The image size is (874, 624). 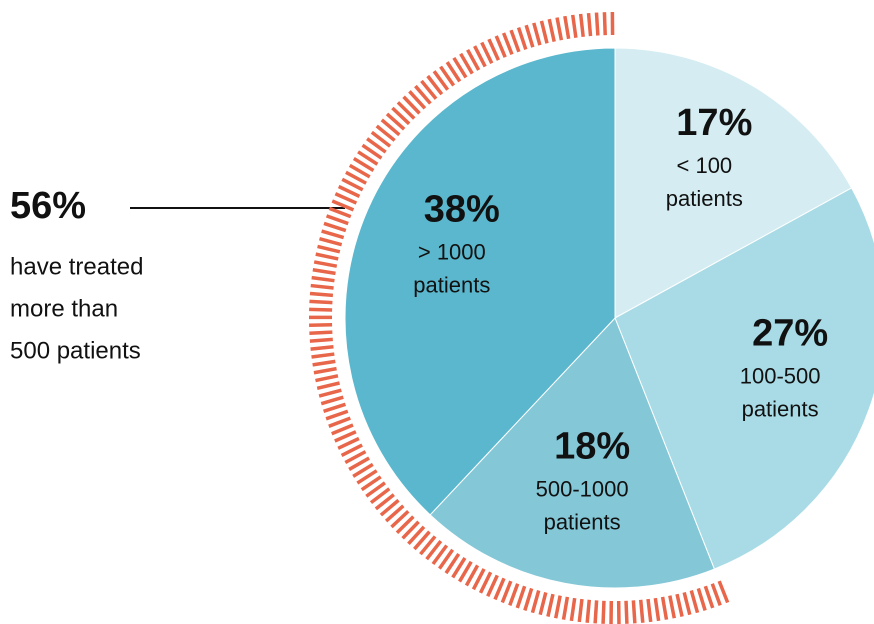 I want to click on annotation-text: have treated, so click(x=76, y=266).